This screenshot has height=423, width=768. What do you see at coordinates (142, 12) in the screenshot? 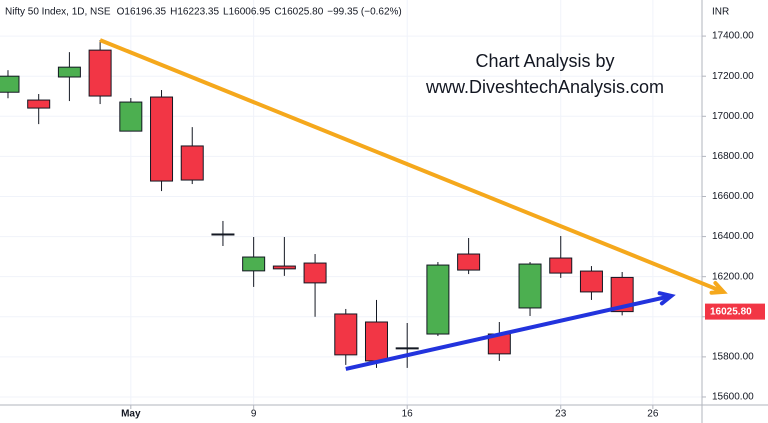
I see `ohlc-legend: O16196.35` at bounding box center [142, 12].